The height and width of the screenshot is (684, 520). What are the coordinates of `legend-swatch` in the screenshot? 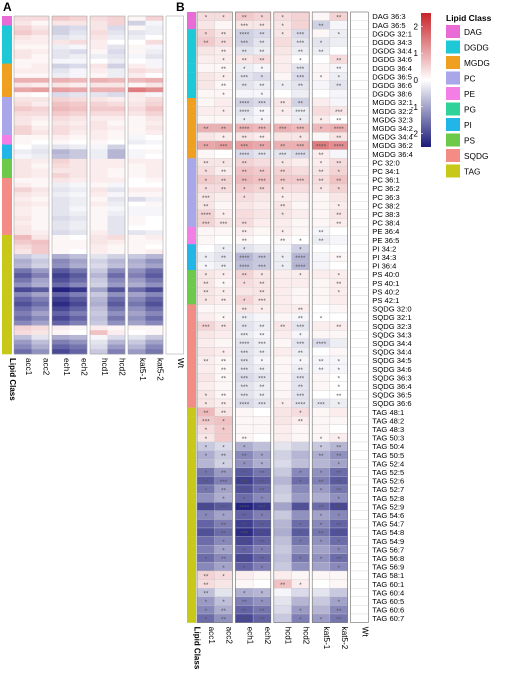 It's located at (453, 47).